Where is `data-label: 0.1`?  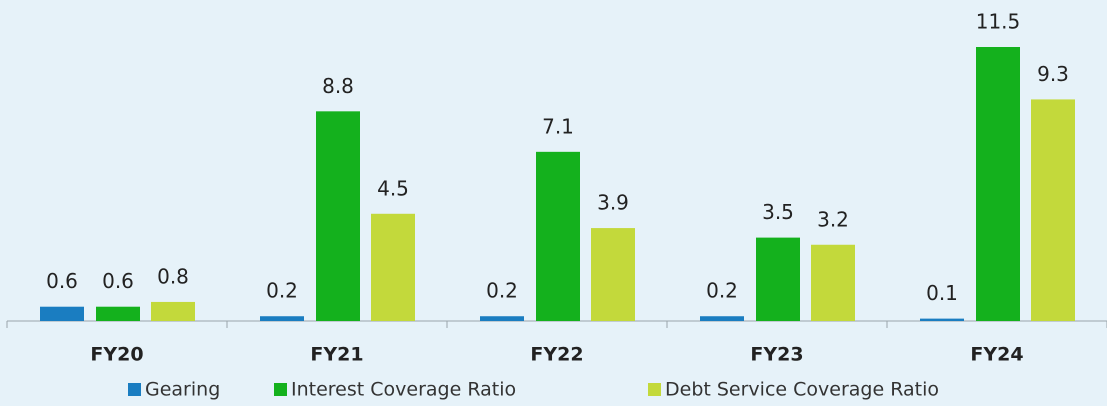 data-label: 0.1 is located at coordinates (942, 293).